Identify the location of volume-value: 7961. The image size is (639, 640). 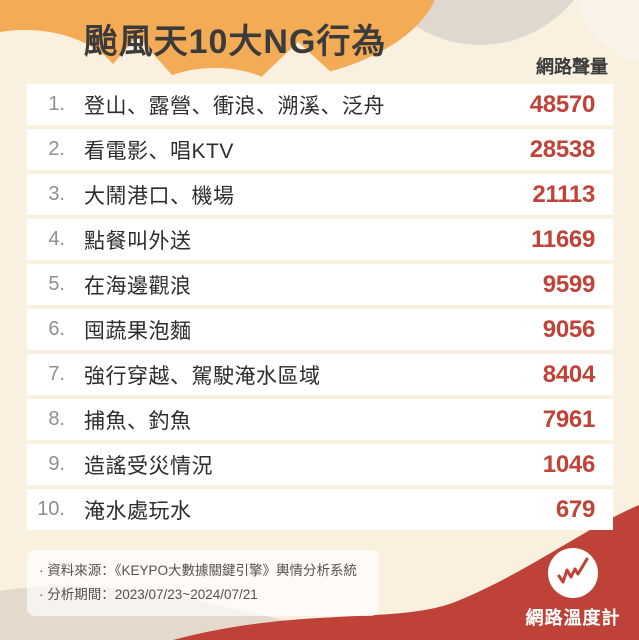
(569, 419).